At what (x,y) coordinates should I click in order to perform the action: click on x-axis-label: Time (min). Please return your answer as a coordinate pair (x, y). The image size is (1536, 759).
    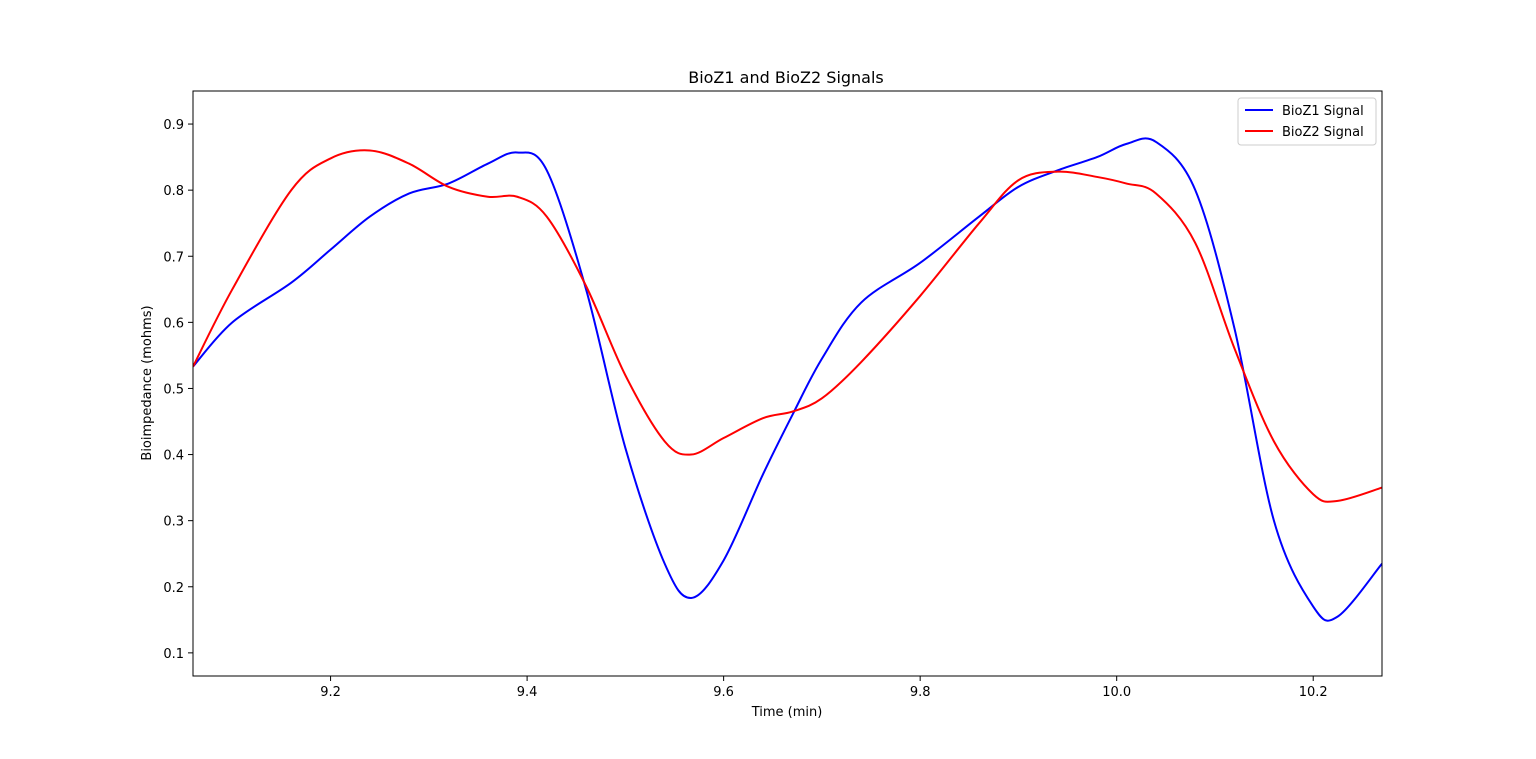
    Looking at the image, I should click on (787, 712).